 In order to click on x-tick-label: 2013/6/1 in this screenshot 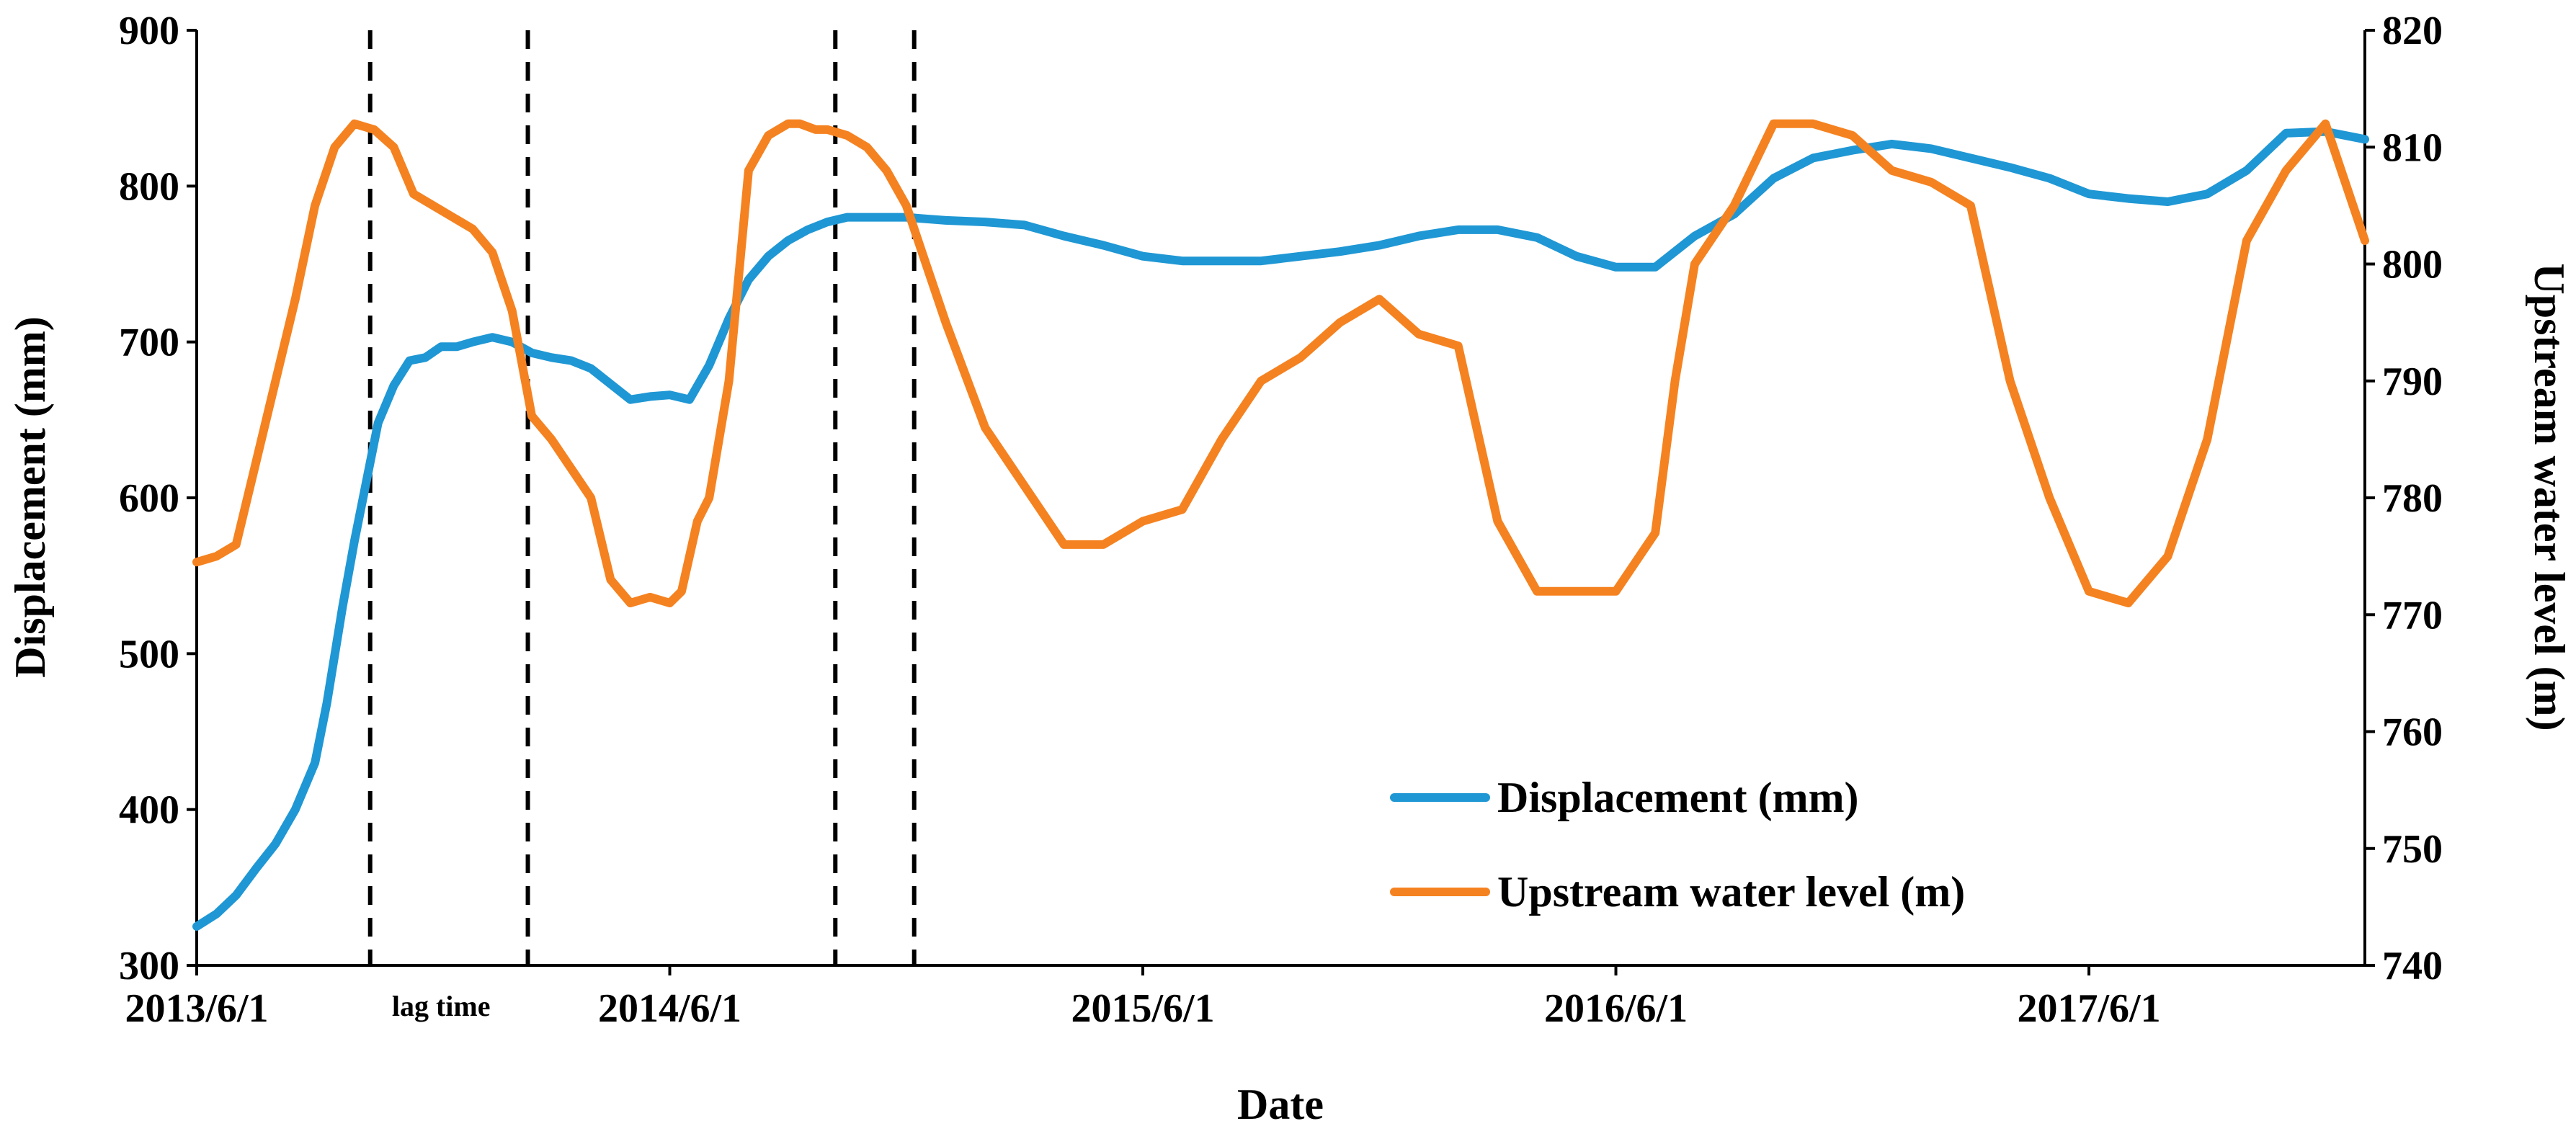, I will do `click(196, 1009)`.